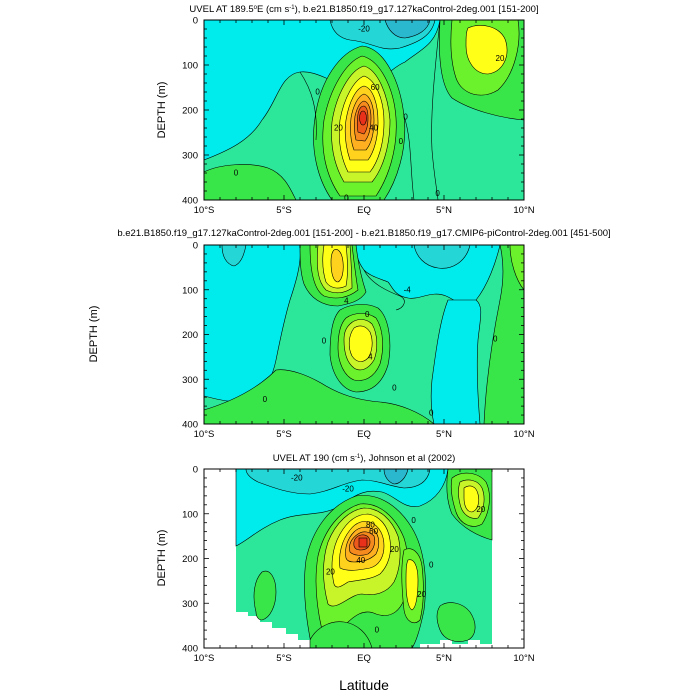 The image size is (700, 700). Describe the element at coordinates (190, 111) in the screenshot. I see `y-tick-label: 200` at that location.